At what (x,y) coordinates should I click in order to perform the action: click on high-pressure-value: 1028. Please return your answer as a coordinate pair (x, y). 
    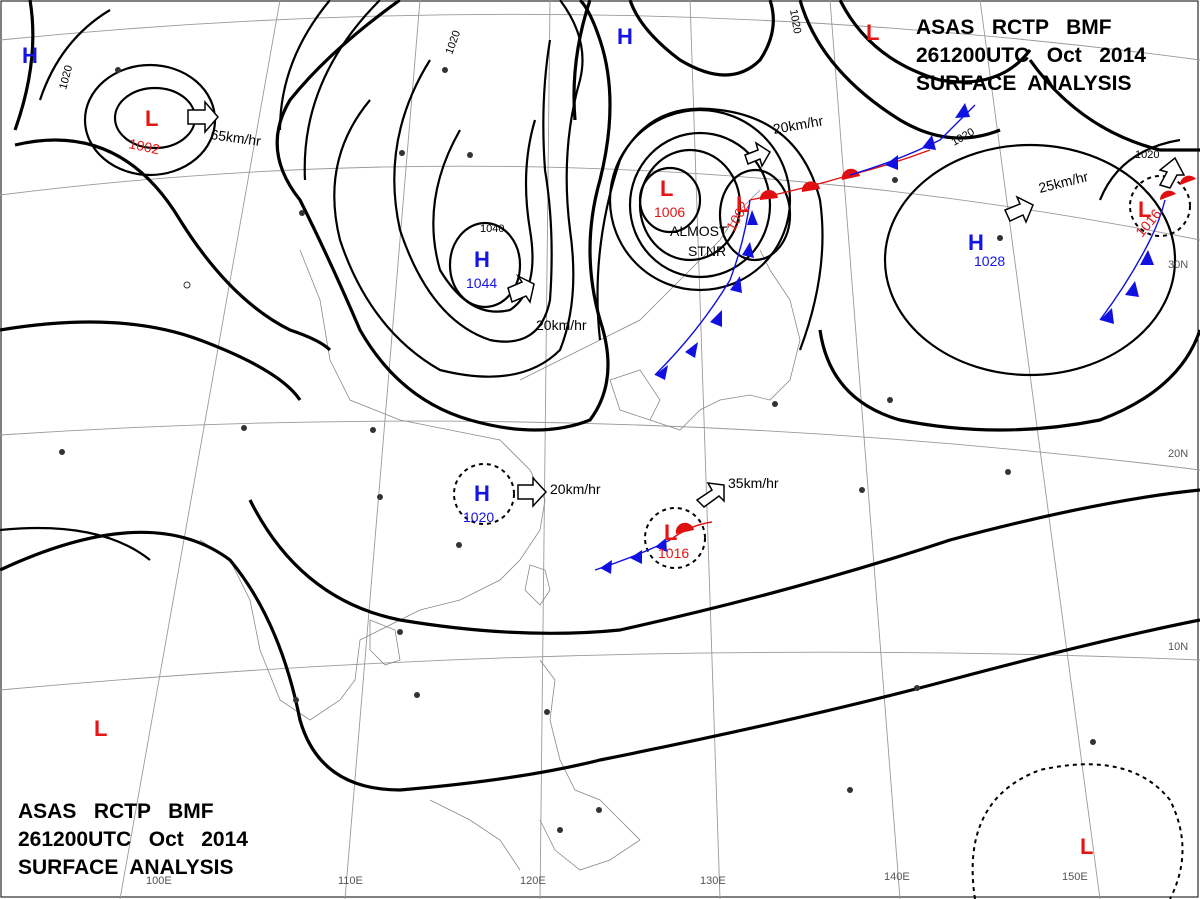
    Looking at the image, I should click on (989, 261).